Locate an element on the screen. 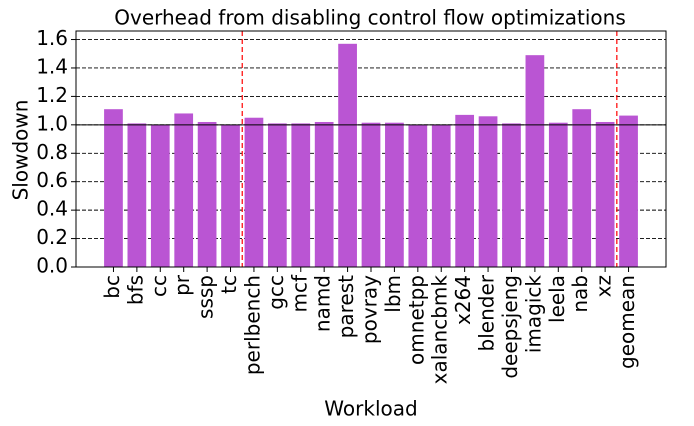 This screenshot has height=426, width=694. x-tick-label: nab is located at coordinates (580, 294).